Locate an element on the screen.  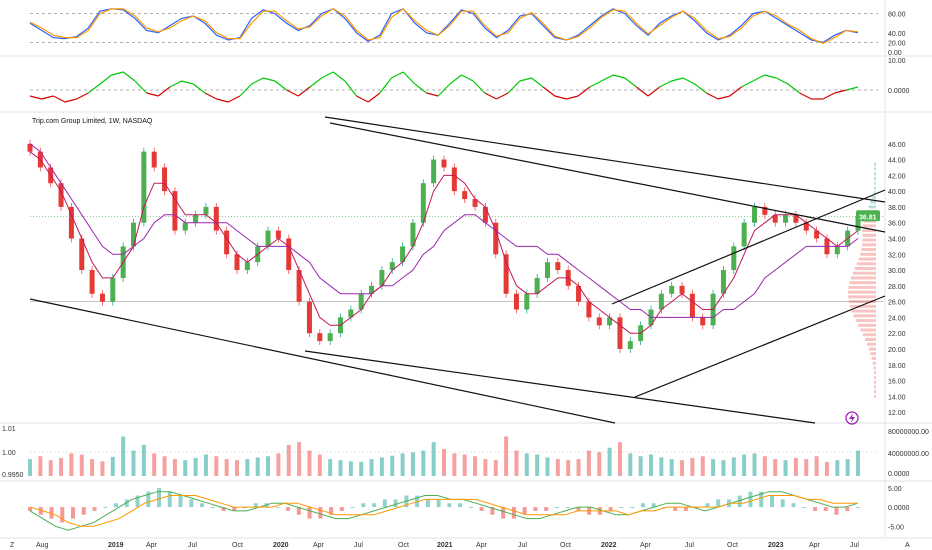
corner-right-label: A is located at coordinates (907, 545).